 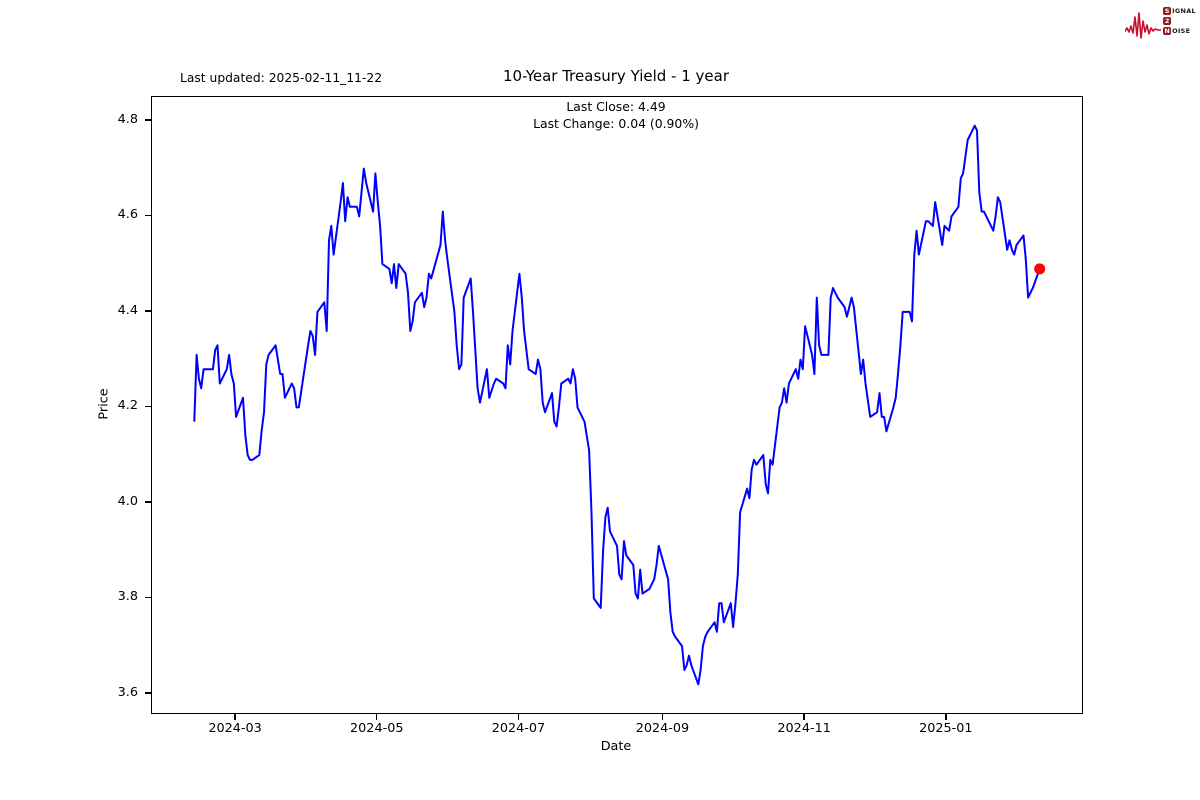 What do you see at coordinates (1167, 10) in the screenshot?
I see `logo-badge-s: S` at bounding box center [1167, 10].